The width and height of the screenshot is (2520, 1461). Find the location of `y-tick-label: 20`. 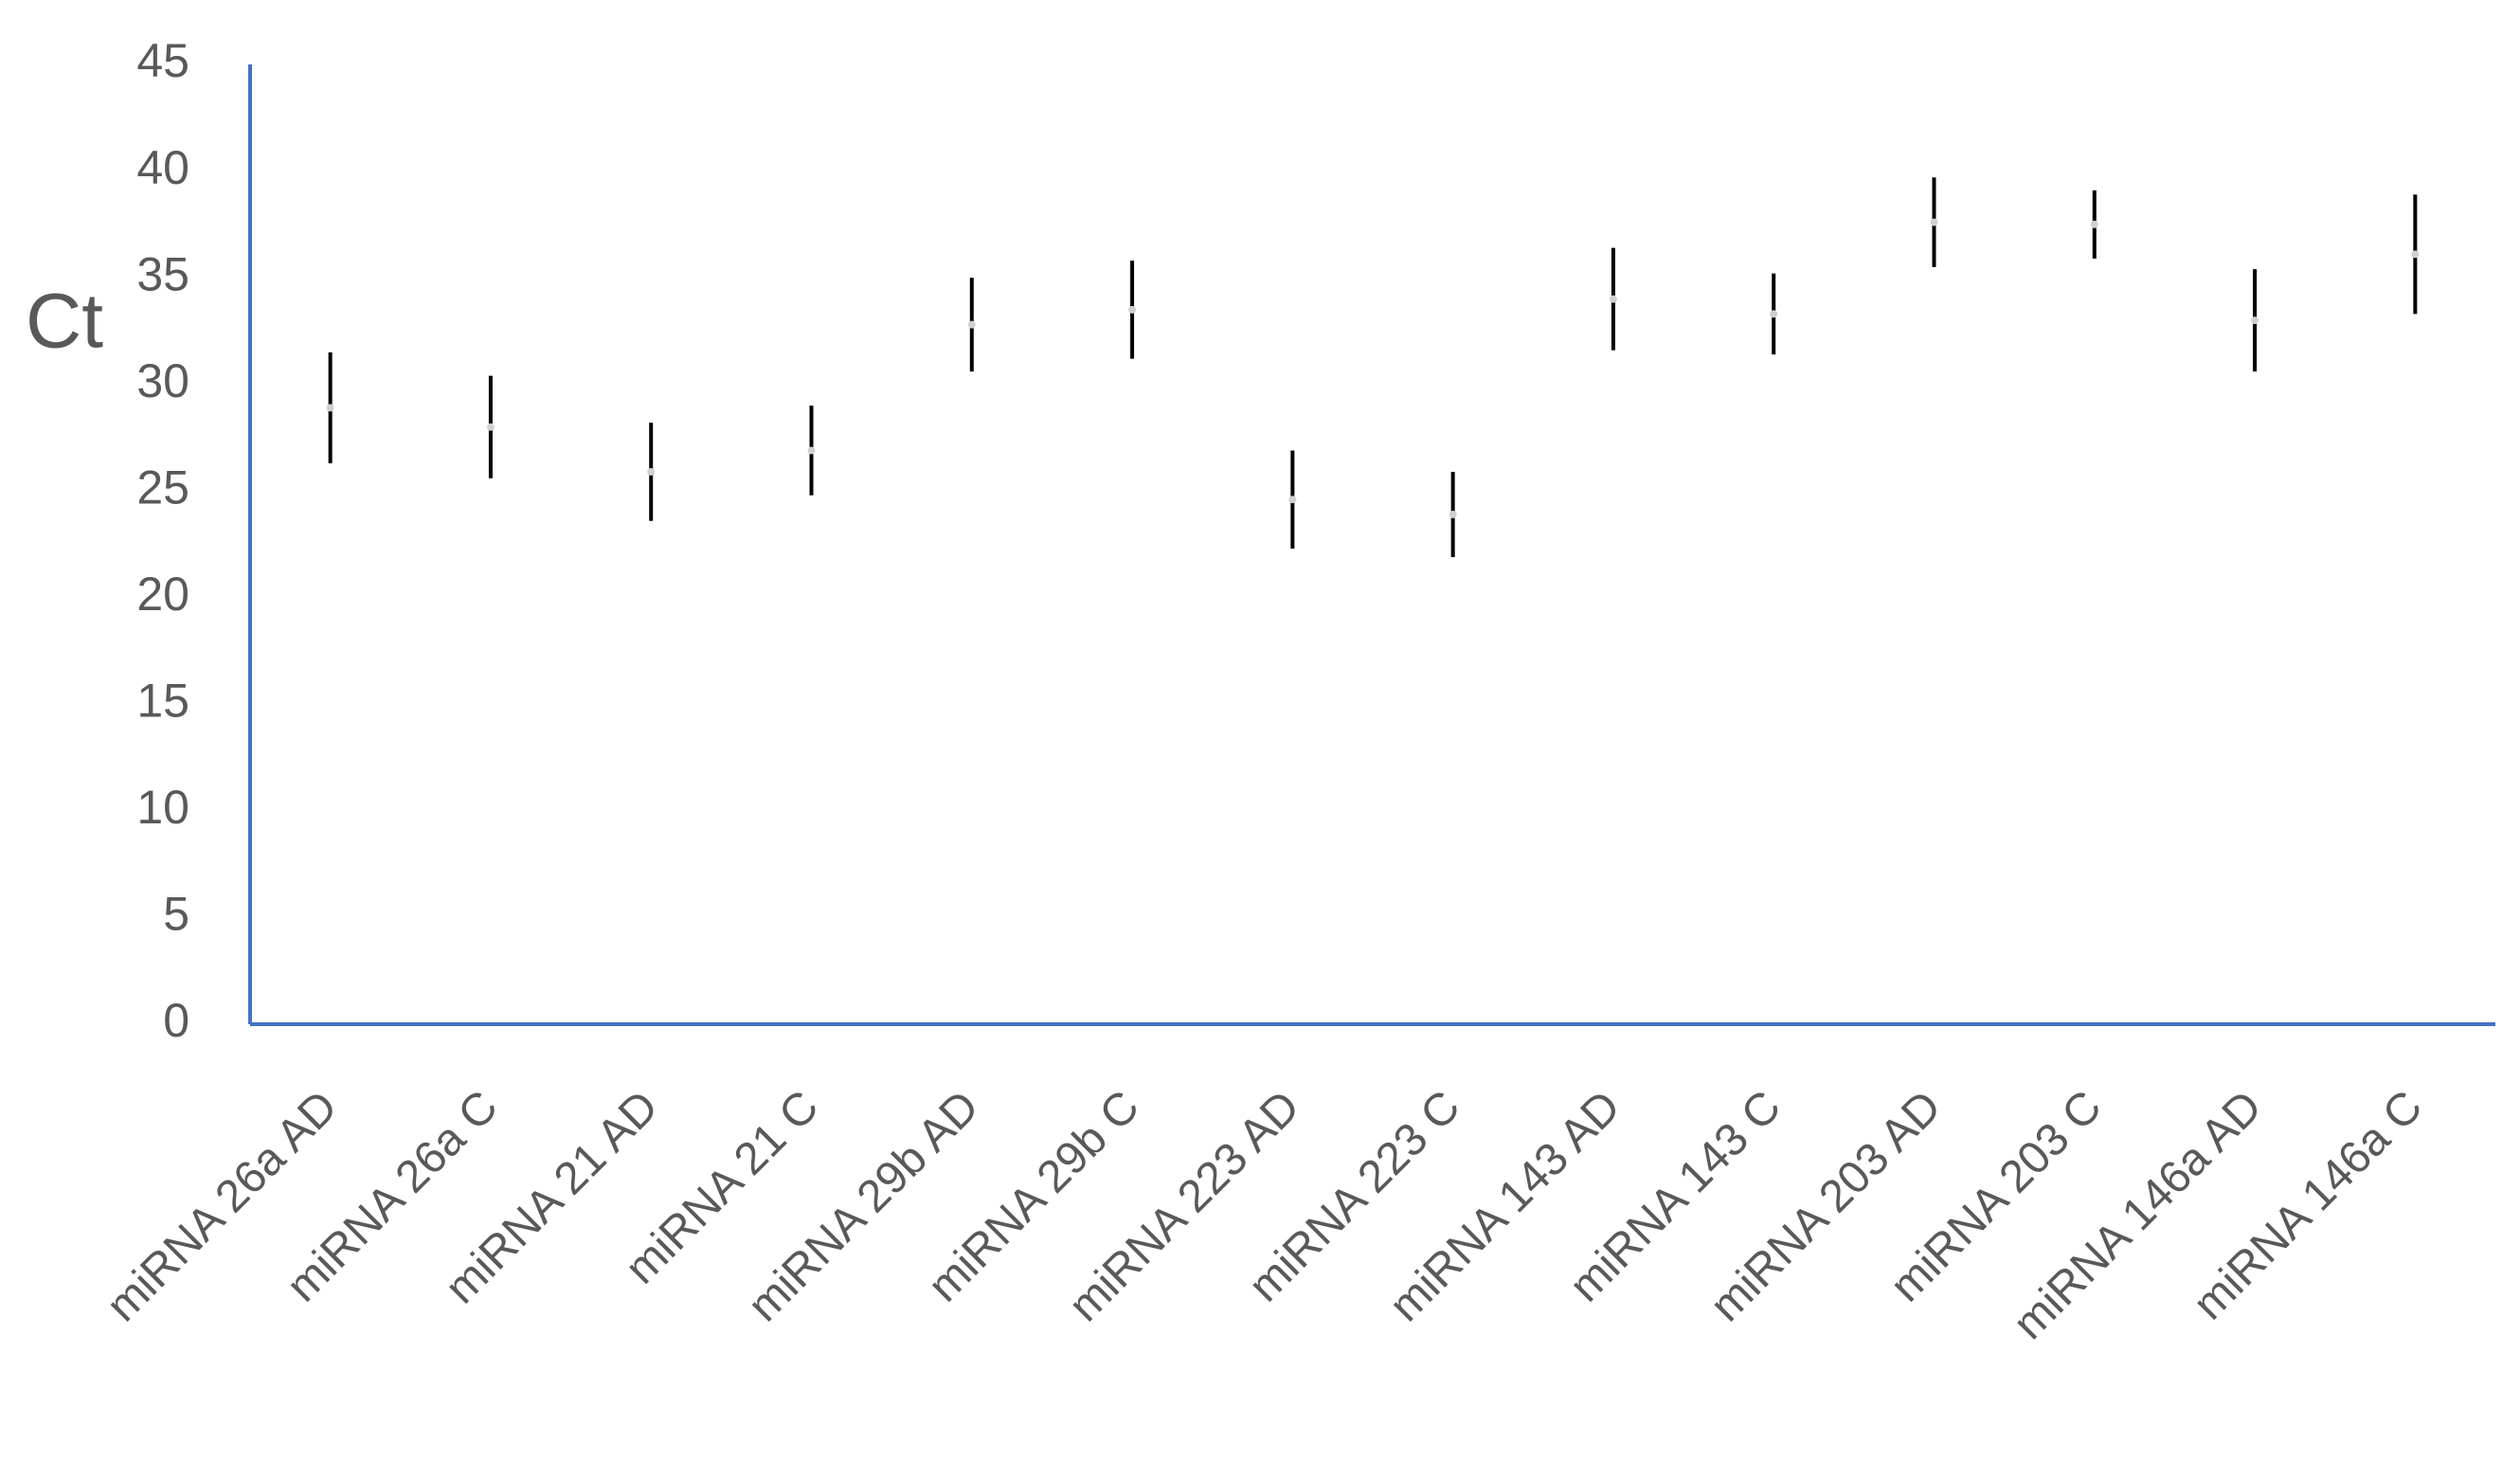

y-tick-label: 20 is located at coordinates (162, 594).